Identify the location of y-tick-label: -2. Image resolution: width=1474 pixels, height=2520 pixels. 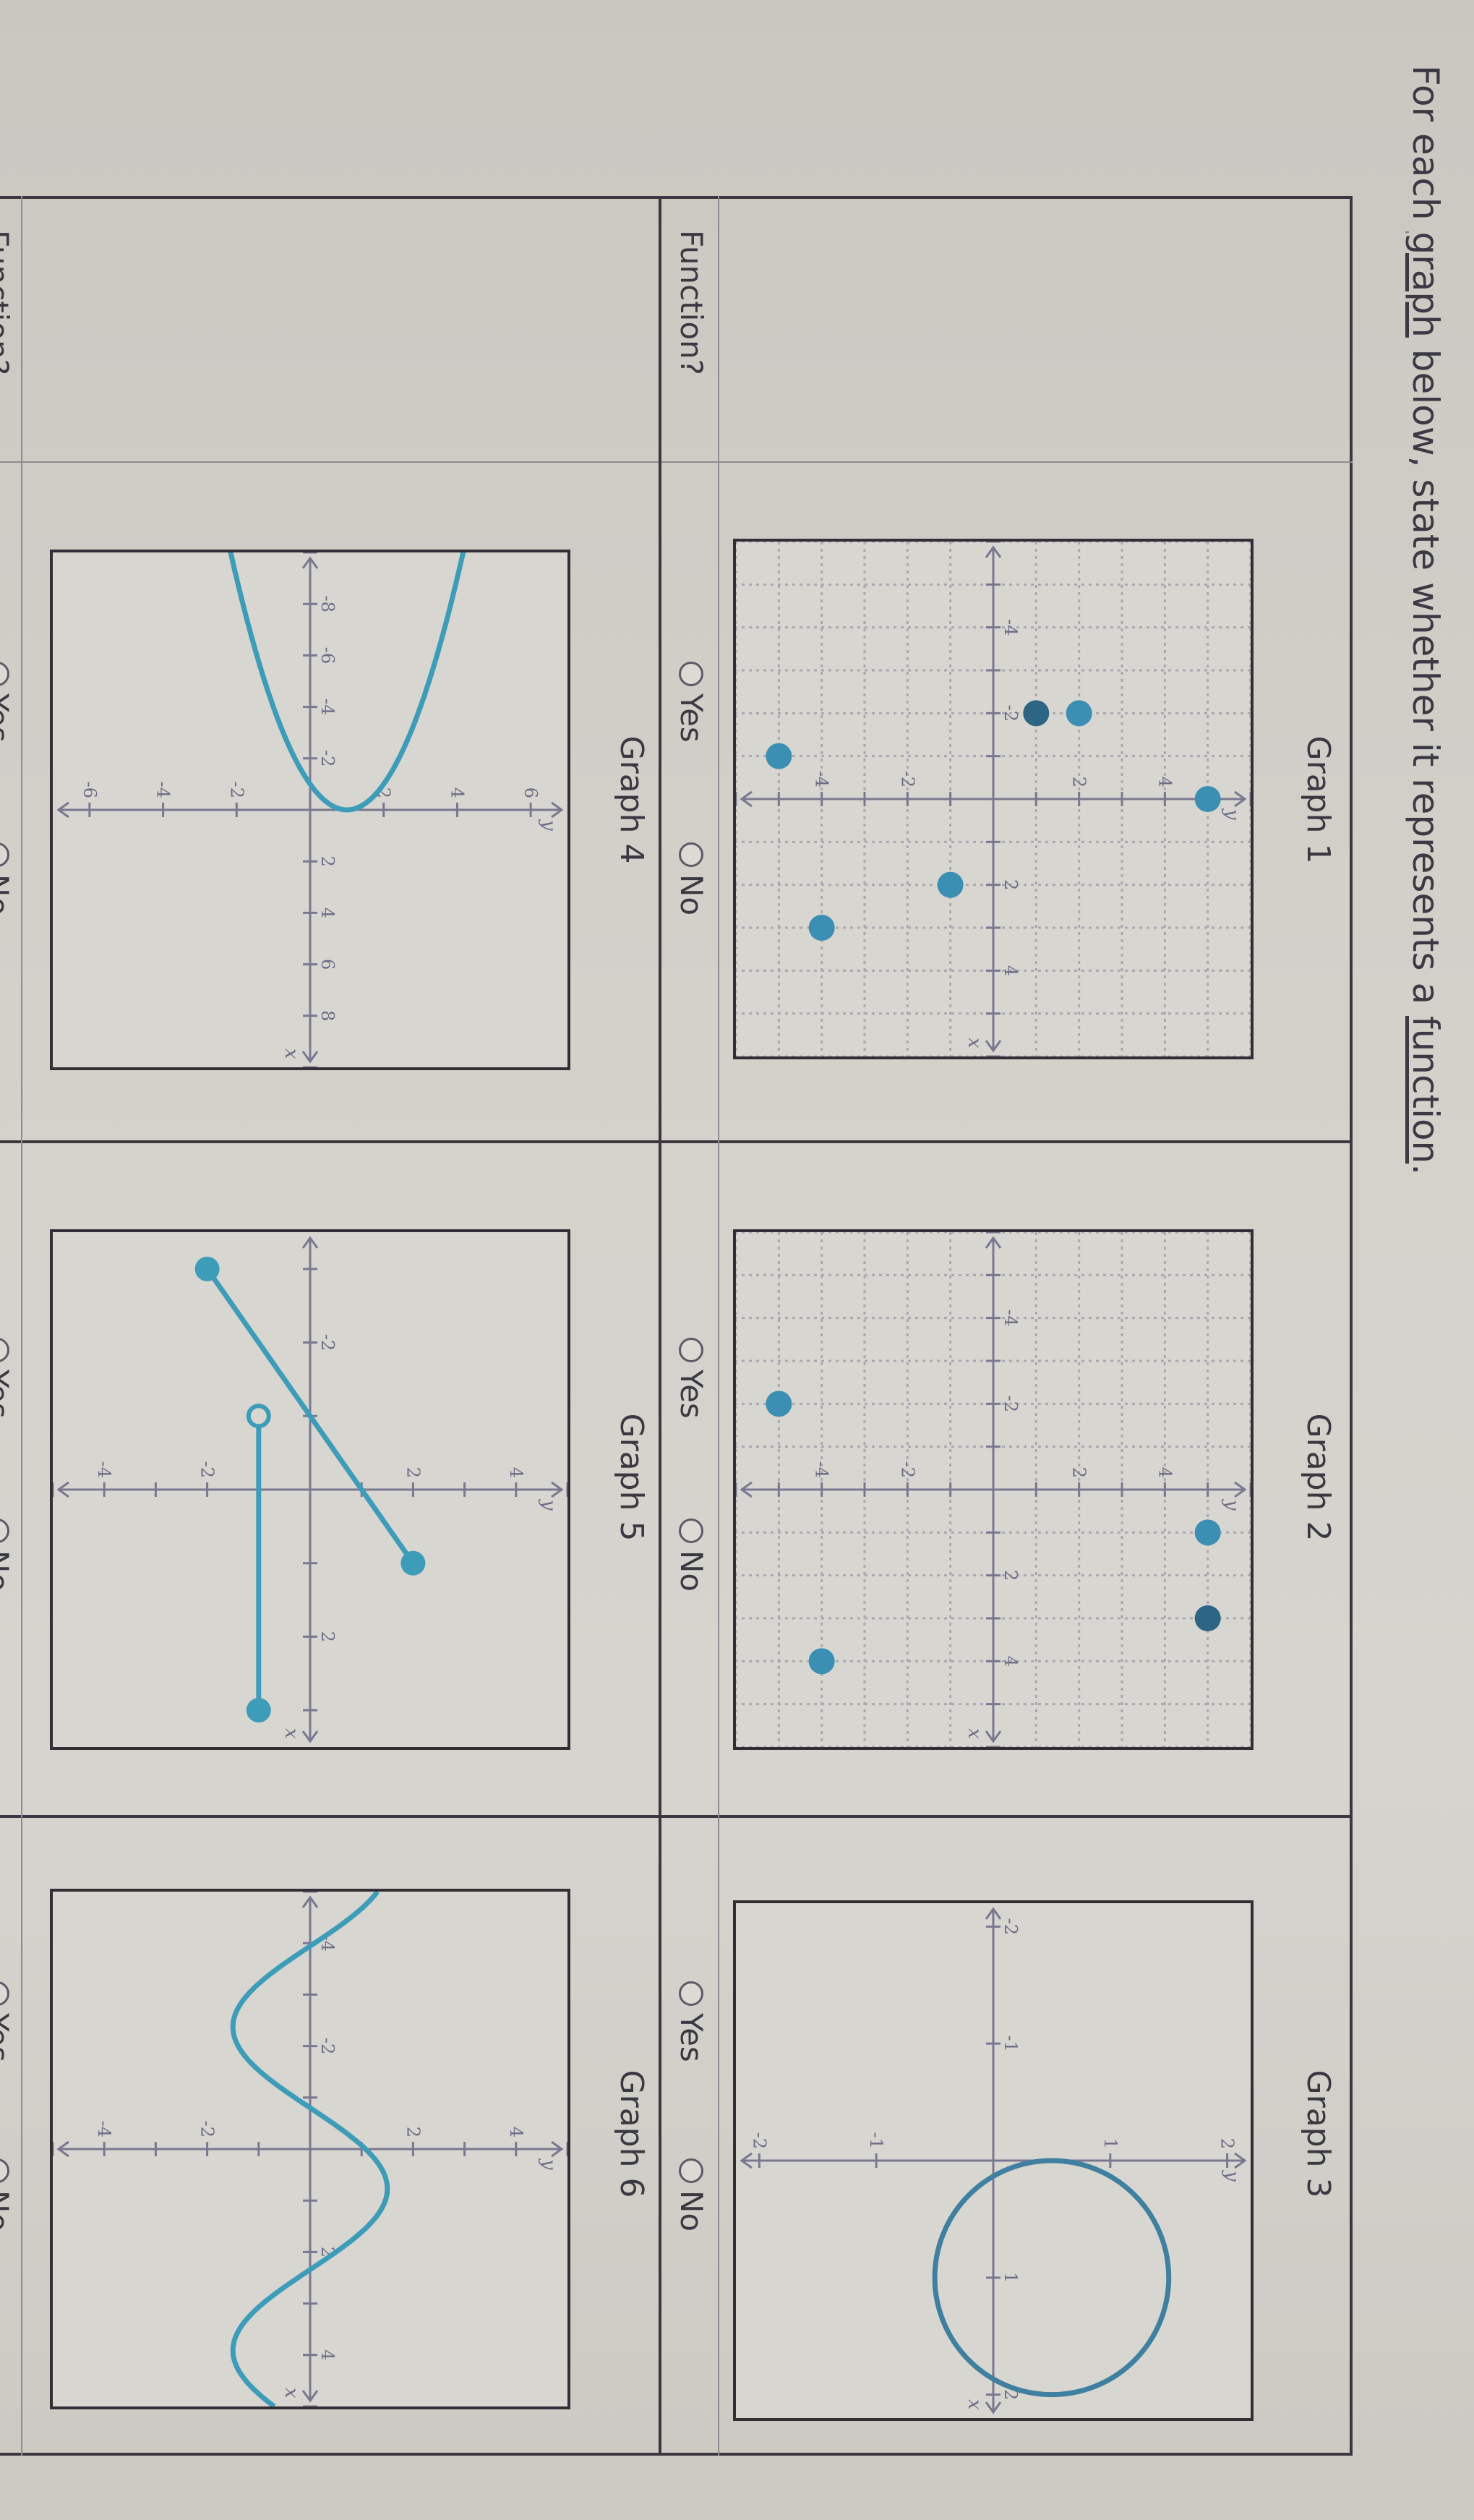
(759, 2140).